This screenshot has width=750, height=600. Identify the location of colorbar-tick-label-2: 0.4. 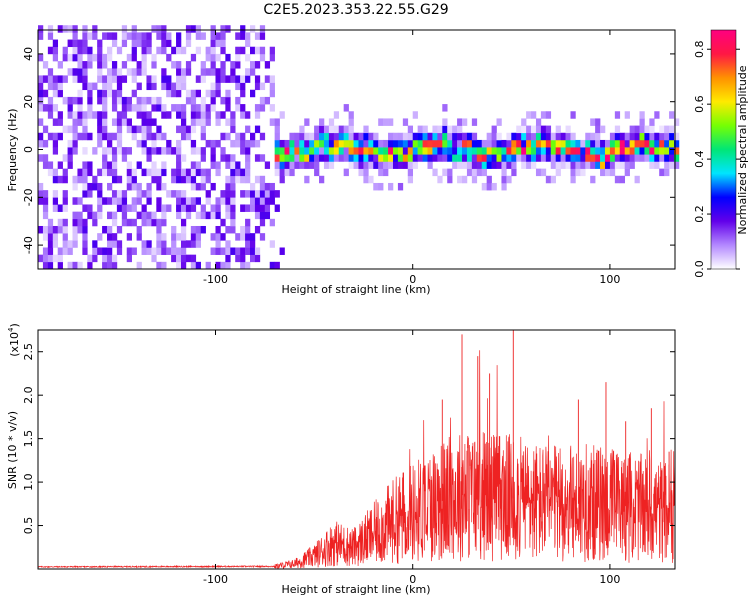
(699, 159).